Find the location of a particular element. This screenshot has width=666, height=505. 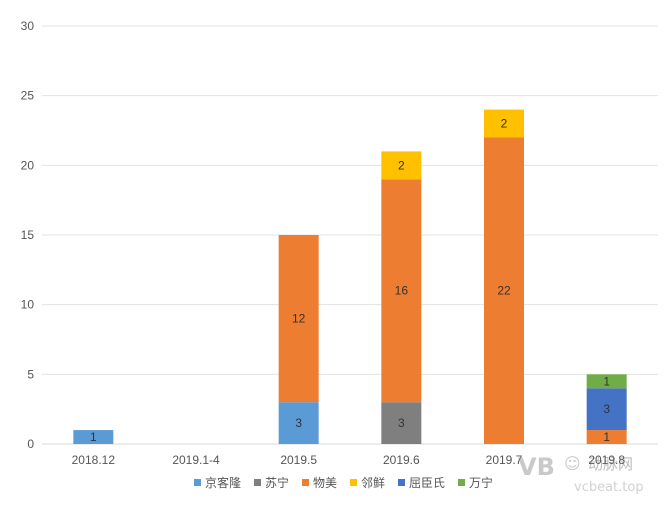

legend-item: 屈臣氏 is located at coordinates (421, 483).